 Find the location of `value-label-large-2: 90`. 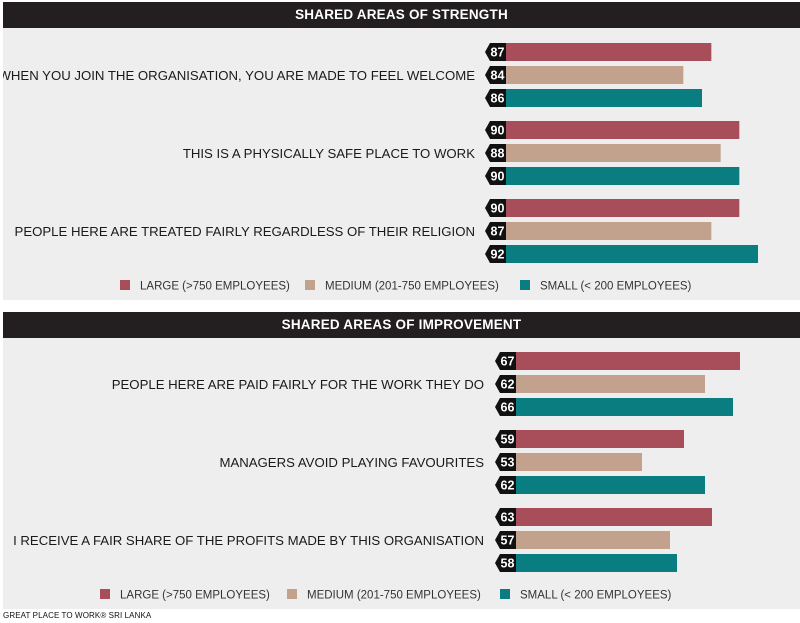

value-label-large-2: 90 is located at coordinates (498, 131).